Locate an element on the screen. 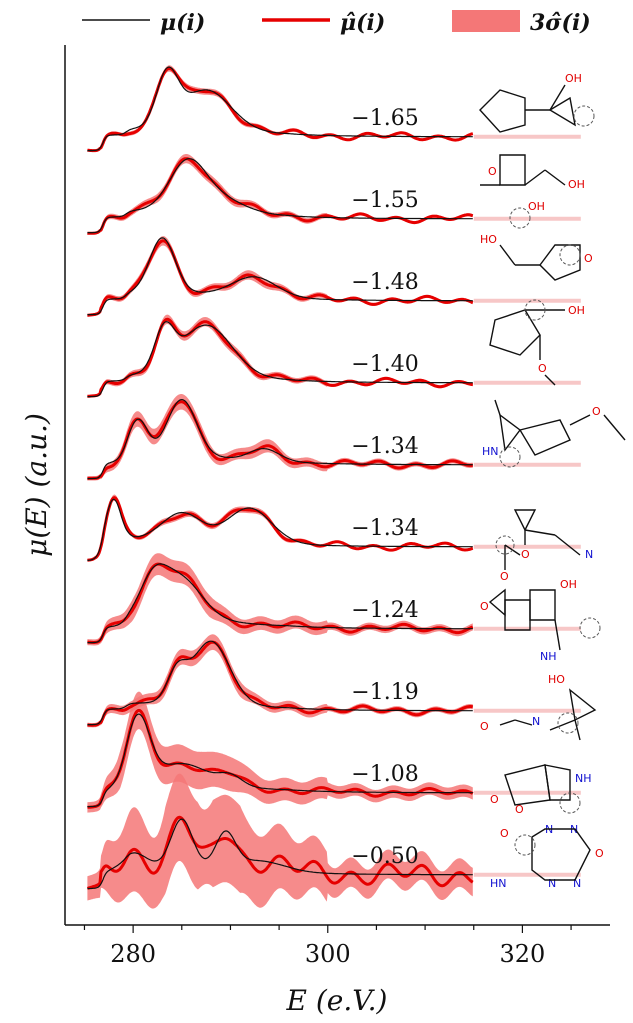 This screenshot has width=633, height=1023. x-tick-label: 320 is located at coordinates (523, 954).